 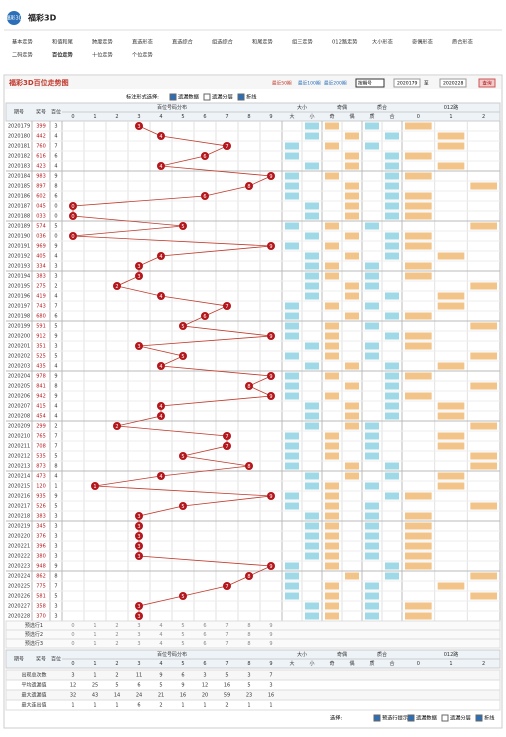 What do you see at coordinates (342, 654) in the screenshot?
I see `head-cell: 奇偶` at bounding box center [342, 654].